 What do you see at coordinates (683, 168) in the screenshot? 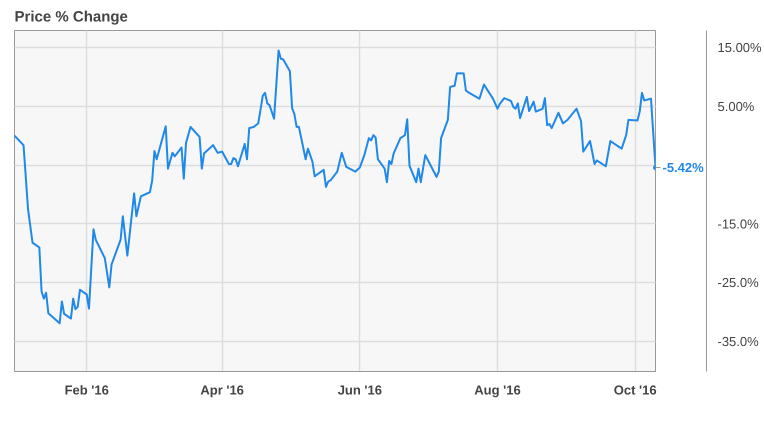
I see `annotation: -5.42%` at bounding box center [683, 168].